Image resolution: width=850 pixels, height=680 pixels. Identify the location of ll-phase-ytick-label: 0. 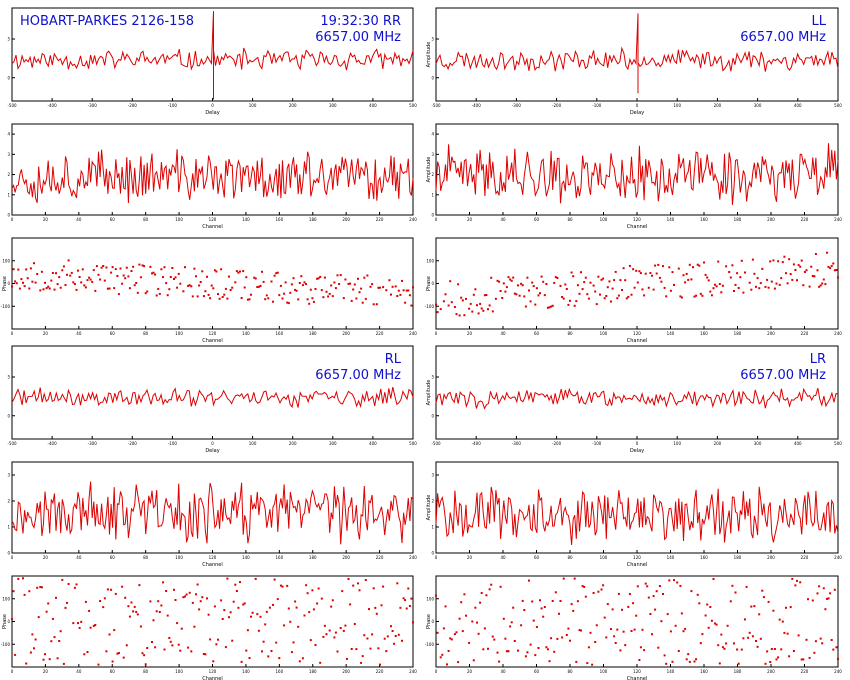
(432, 283).